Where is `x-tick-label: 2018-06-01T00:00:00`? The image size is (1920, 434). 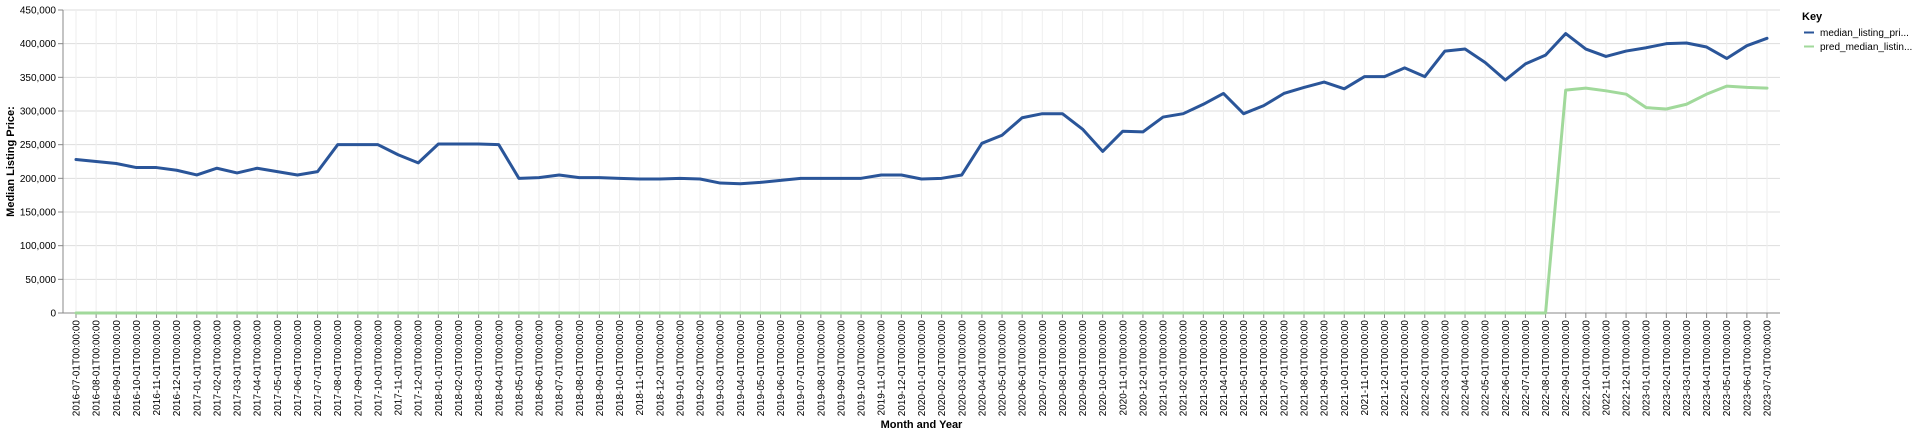
x-tick-label: 2018-06-01T00:00:00 is located at coordinates (540, 368).